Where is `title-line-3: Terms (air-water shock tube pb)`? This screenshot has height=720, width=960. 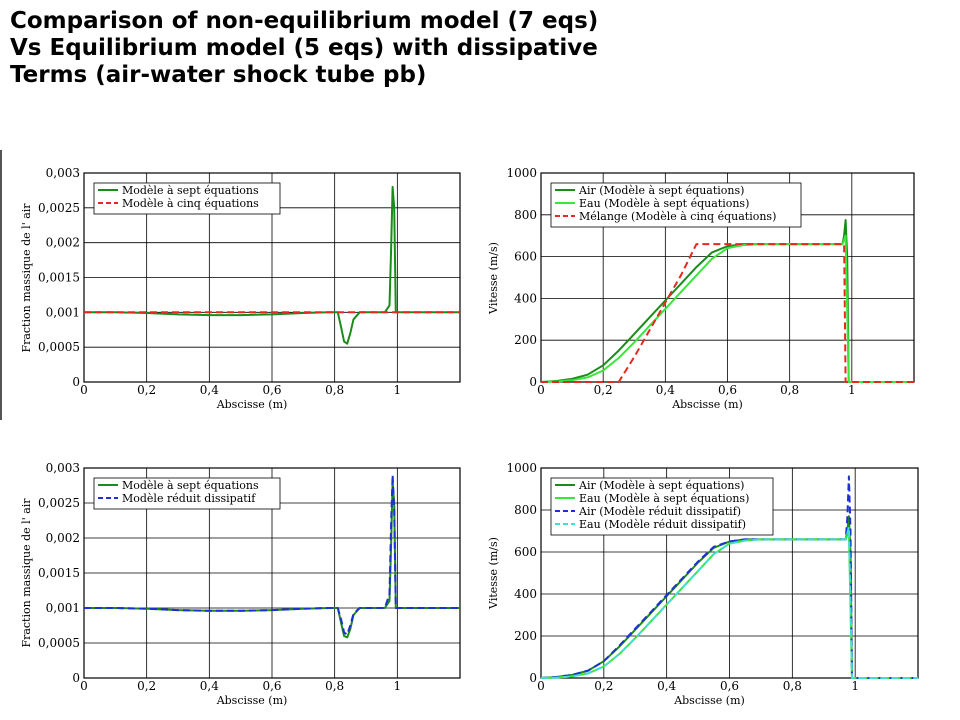 title-line-3: Terms (air-water shock tube pb) is located at coordinates (218, 75).